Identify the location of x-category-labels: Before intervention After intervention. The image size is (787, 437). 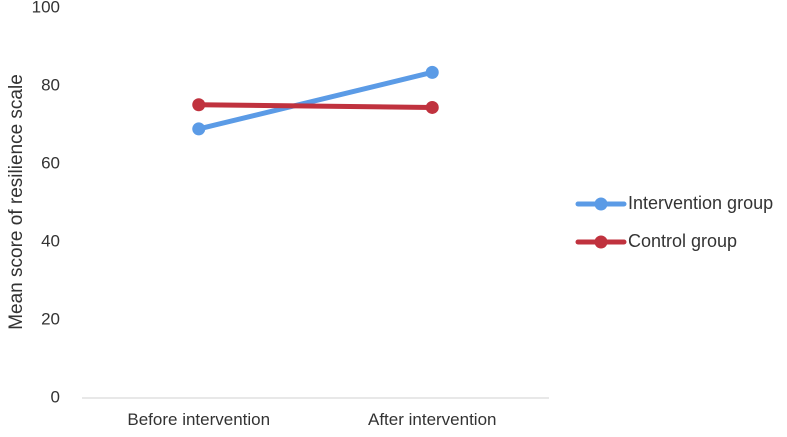
(311, 419).